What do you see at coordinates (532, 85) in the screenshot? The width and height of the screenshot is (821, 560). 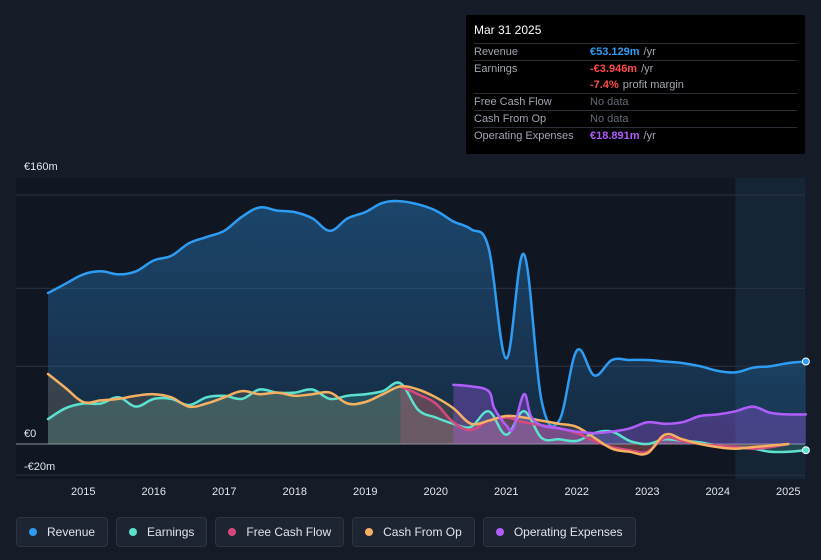 I see `tooltip-label` at bounding box center [532, 85].